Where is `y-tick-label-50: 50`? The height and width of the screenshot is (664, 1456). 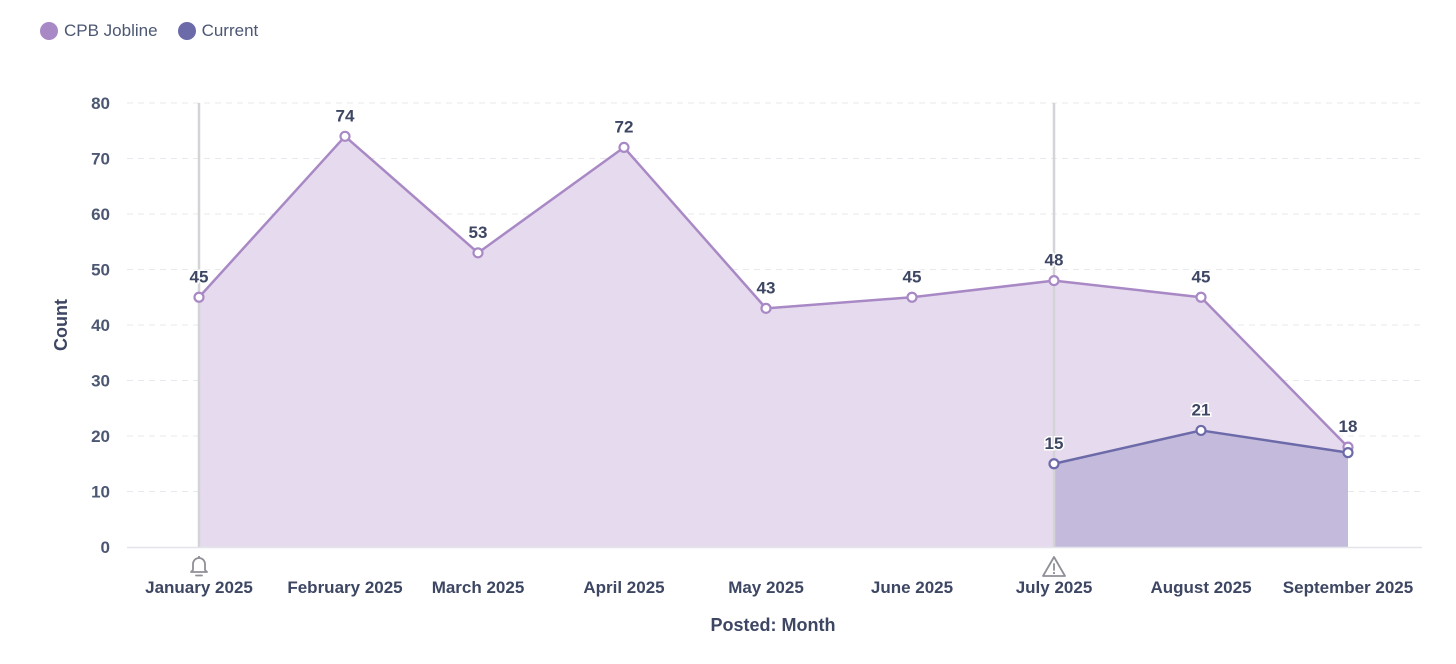 y-tick-label-50: 50 is located at coordinates (100, 270).